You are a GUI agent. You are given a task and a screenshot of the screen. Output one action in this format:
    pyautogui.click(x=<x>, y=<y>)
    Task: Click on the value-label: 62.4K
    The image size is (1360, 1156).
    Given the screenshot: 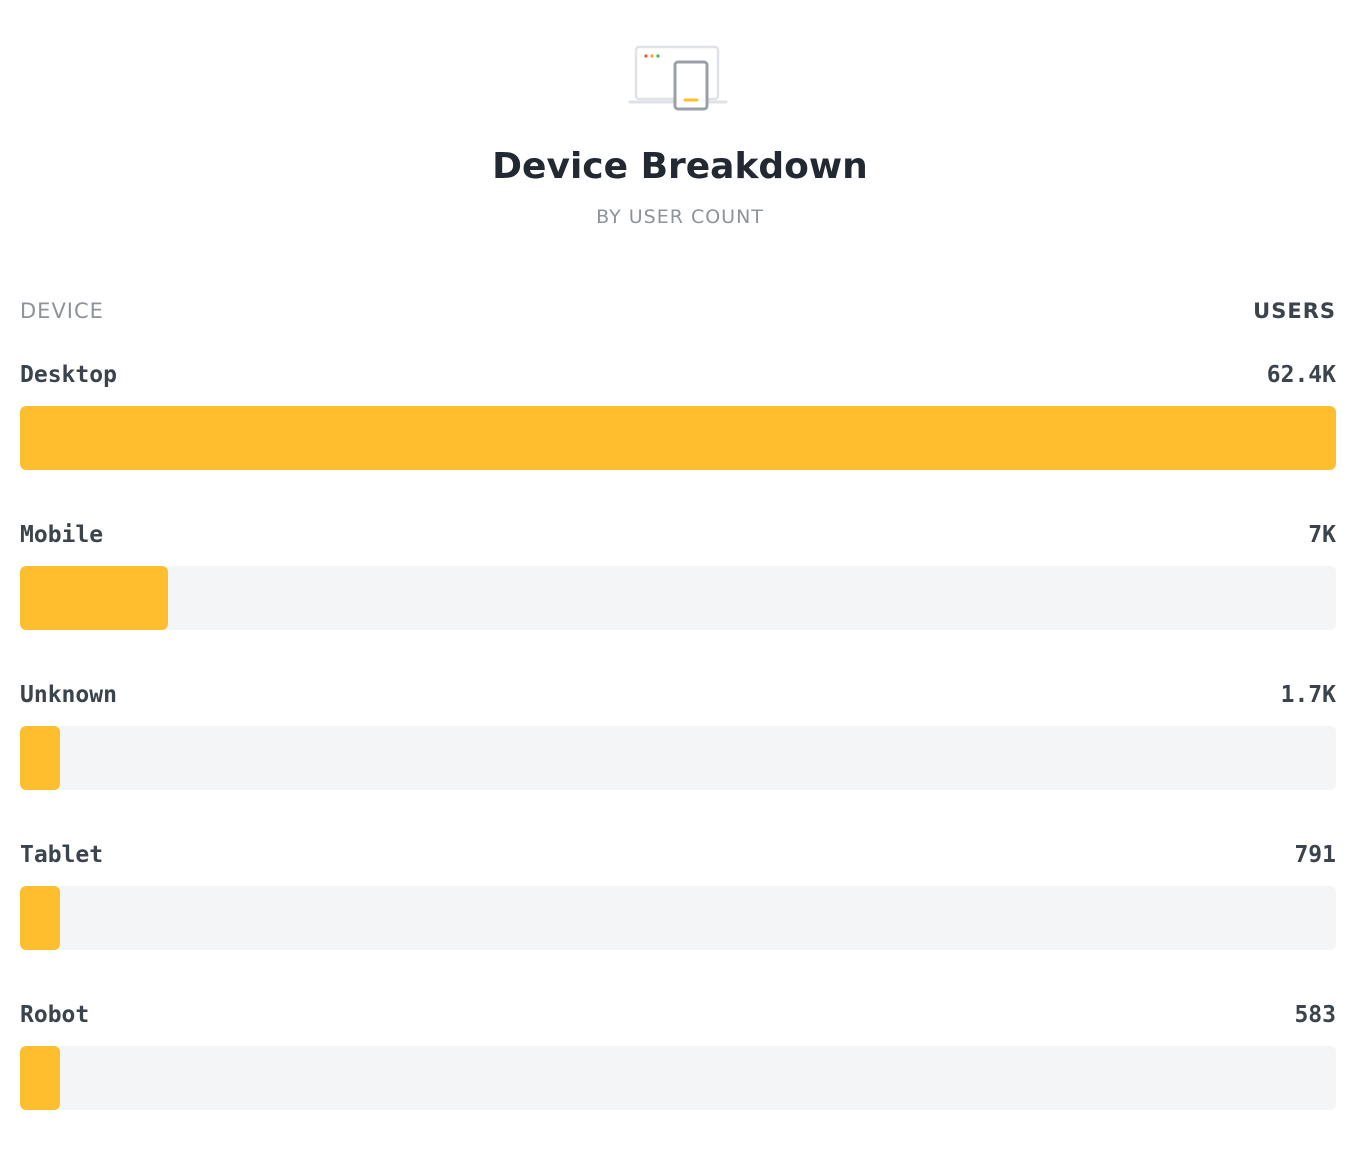 What is the action you would take?
    pyautogui.click(x=1301, y=375)
    